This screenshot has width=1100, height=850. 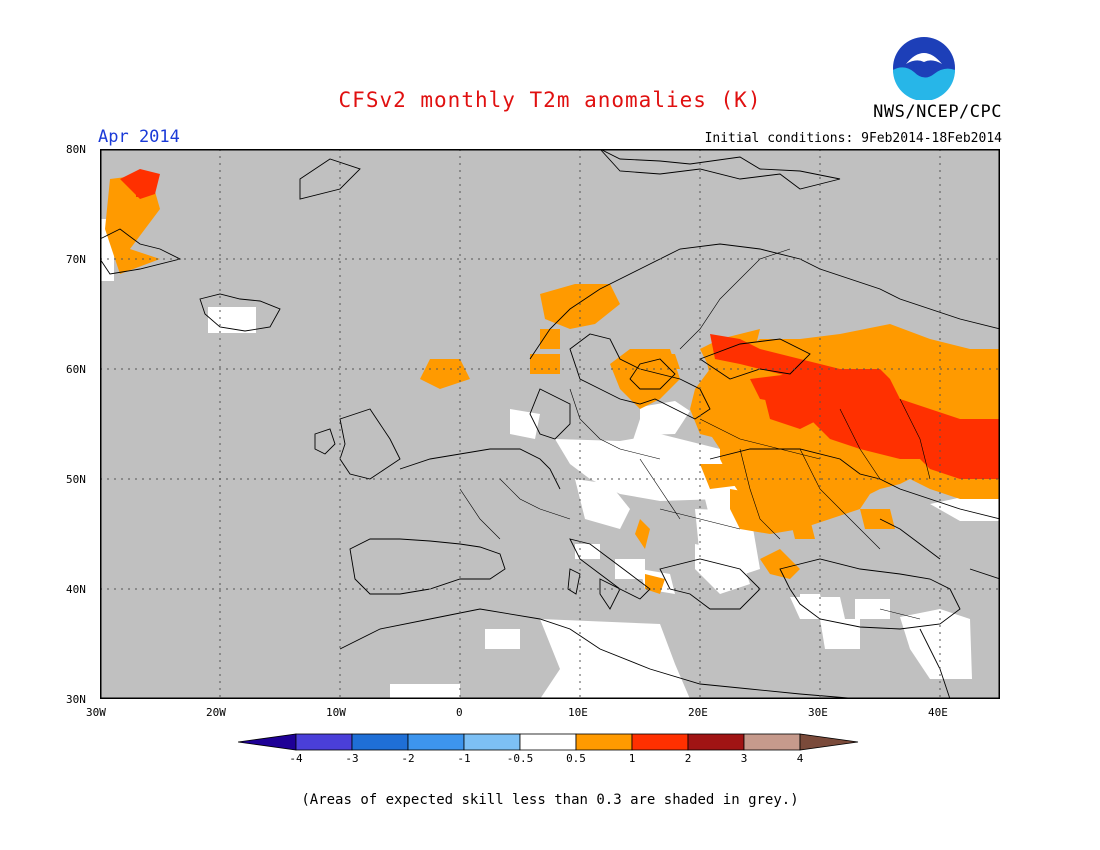 I want to click on colorbar-tick: 2, so click(x=688, y=758).